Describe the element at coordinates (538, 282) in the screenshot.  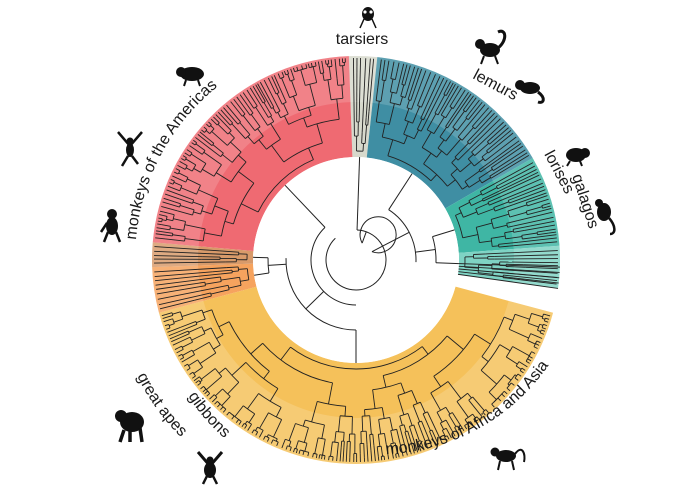
I see `branch-galagos-leaf` at that location.